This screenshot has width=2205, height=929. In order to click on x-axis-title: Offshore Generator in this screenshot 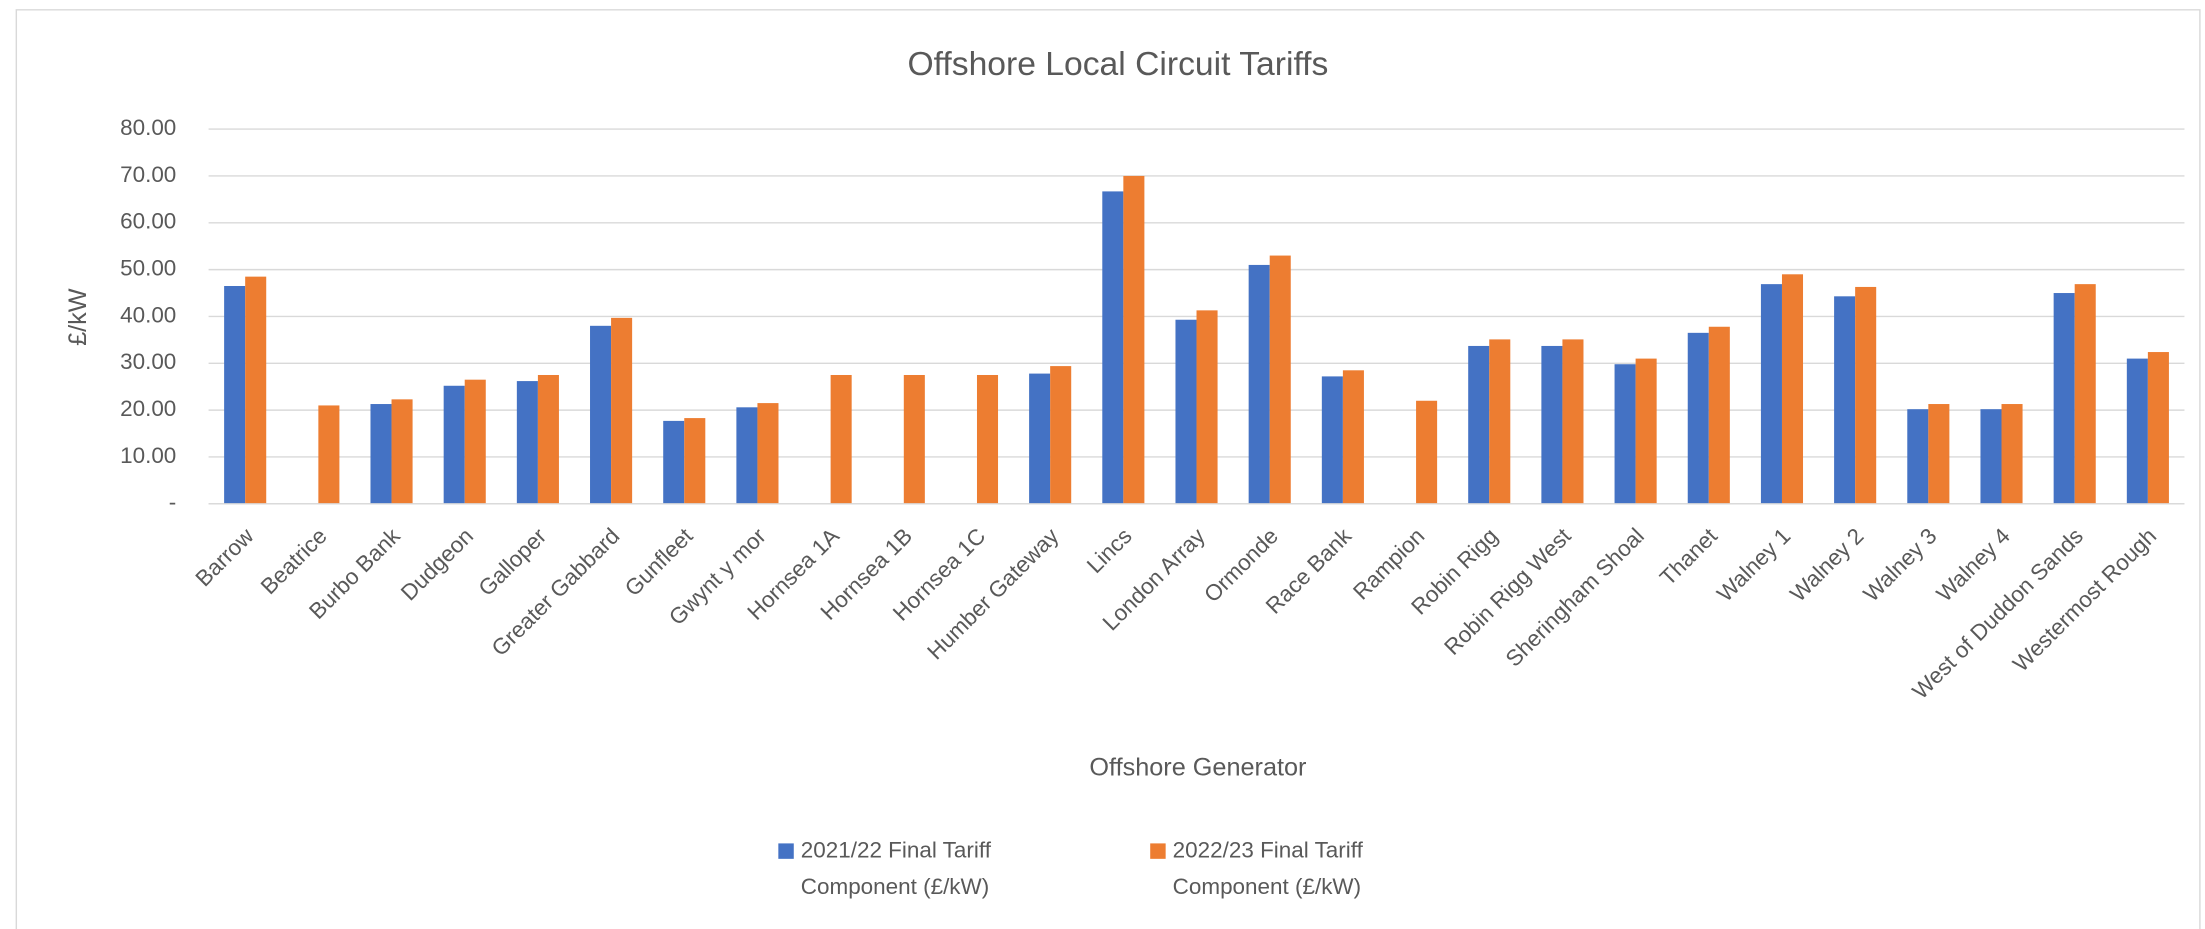, I will do `click(1197, 768)`.